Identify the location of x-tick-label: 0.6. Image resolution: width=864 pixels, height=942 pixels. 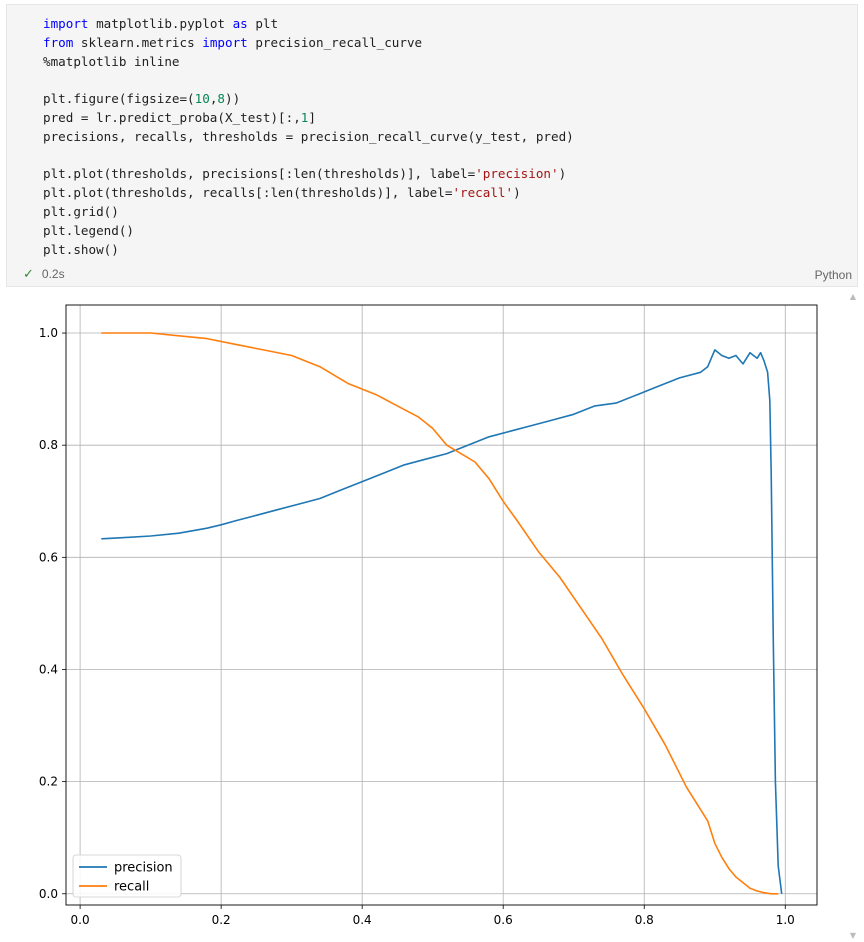
(503, 920).